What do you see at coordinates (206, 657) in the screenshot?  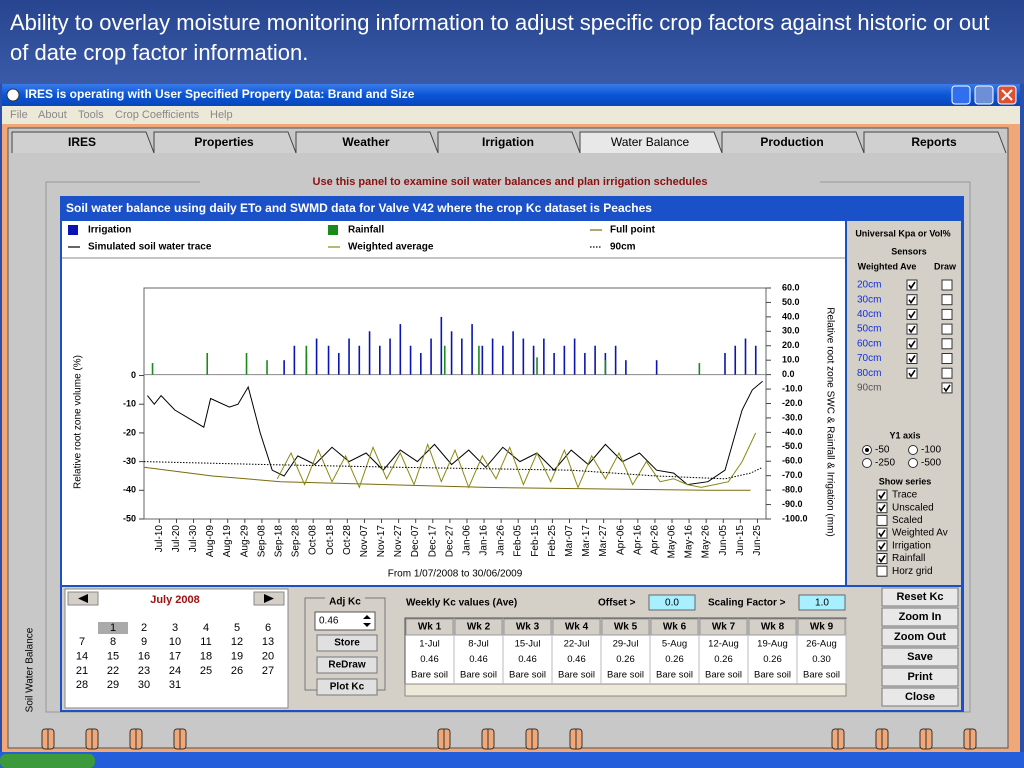 I see `calendar-day: 18` at bounding box center [206, 657].